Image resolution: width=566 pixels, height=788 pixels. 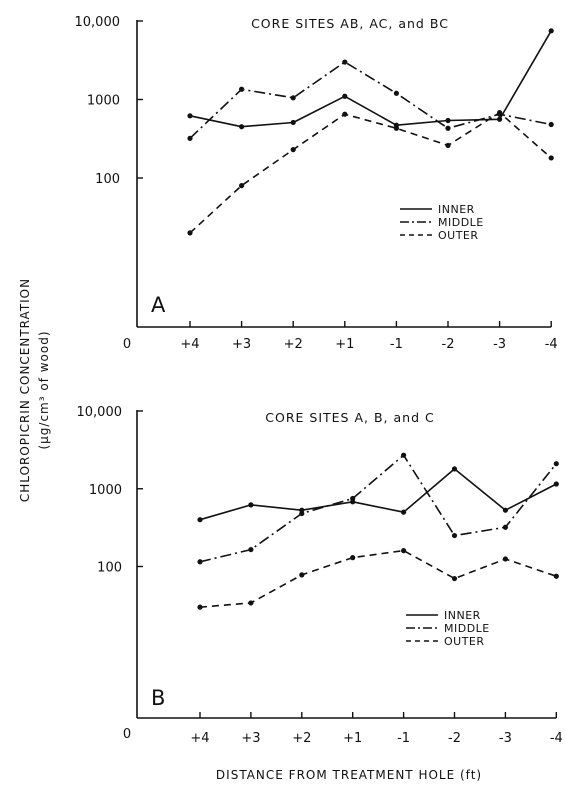 I want to click on panel-letter: A, so click(x=158, y=305).